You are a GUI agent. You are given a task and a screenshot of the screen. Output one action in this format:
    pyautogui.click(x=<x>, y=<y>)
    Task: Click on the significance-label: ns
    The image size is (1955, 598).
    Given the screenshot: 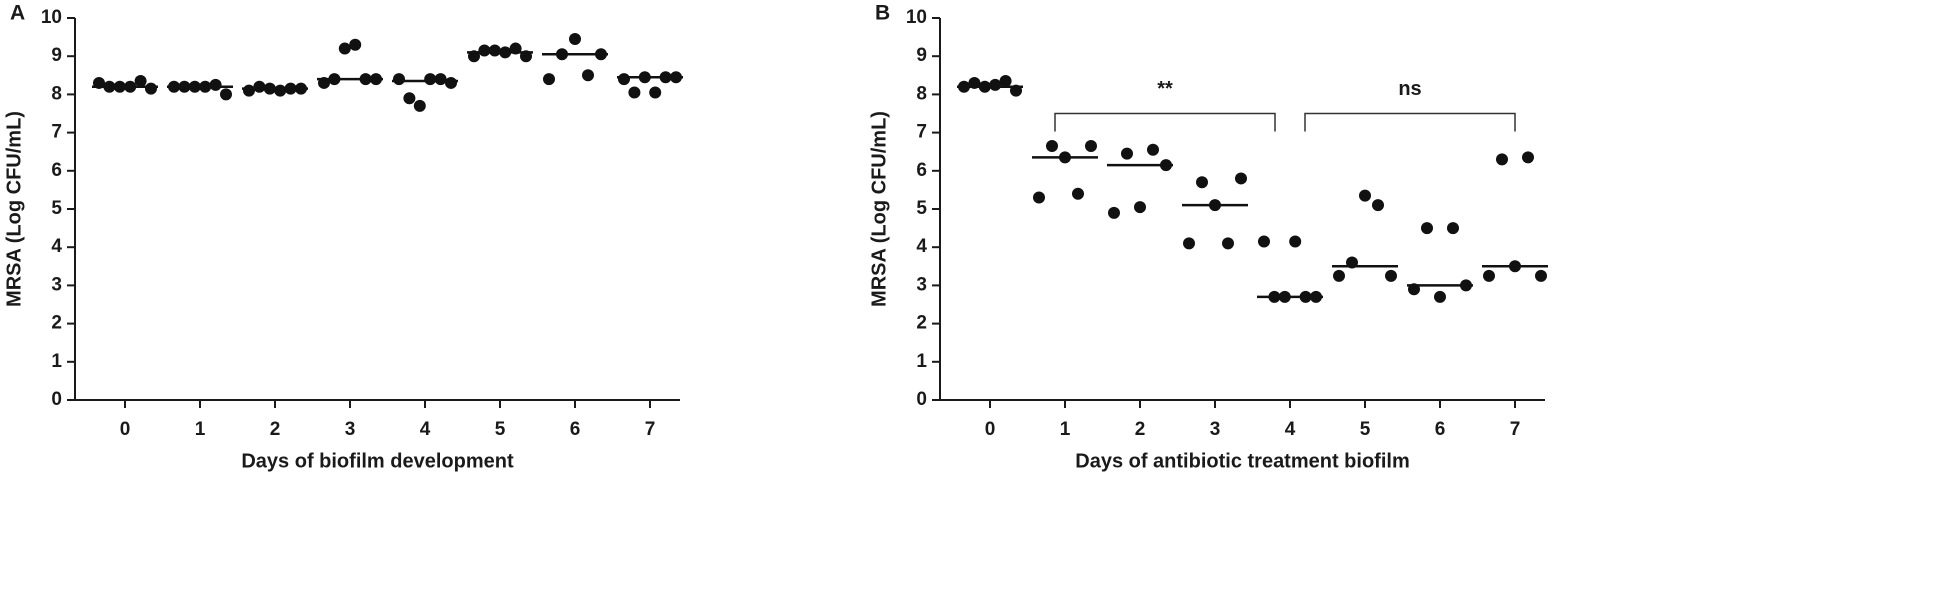 What is the action you would take?
    pyautogui.click(x=1409, y=89)
    